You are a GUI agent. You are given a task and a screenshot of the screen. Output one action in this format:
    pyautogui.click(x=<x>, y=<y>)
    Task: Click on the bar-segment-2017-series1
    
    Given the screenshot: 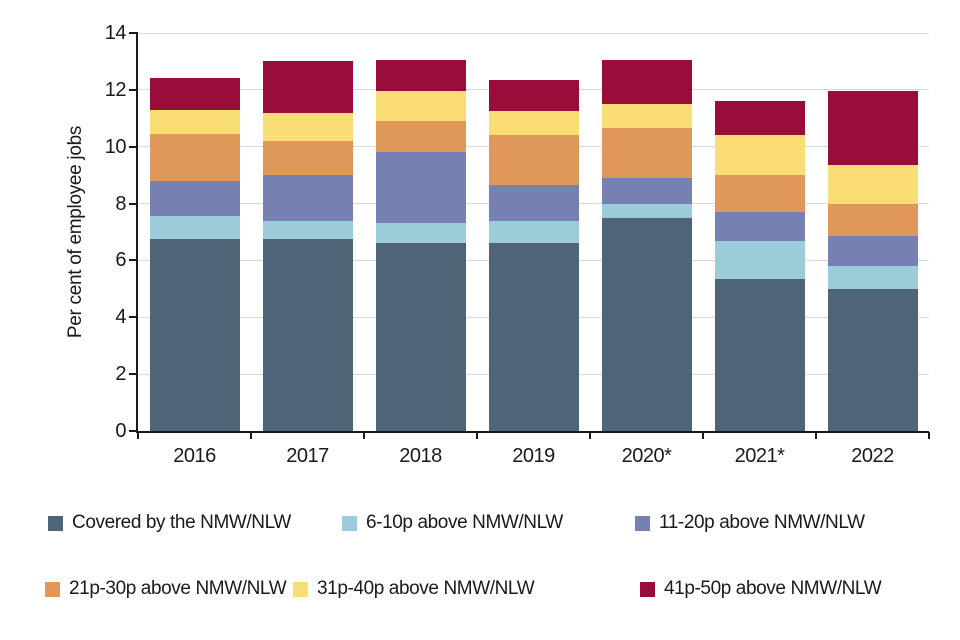 What is the action you would take?
    pyautogui.click(x=307, y=230)
    